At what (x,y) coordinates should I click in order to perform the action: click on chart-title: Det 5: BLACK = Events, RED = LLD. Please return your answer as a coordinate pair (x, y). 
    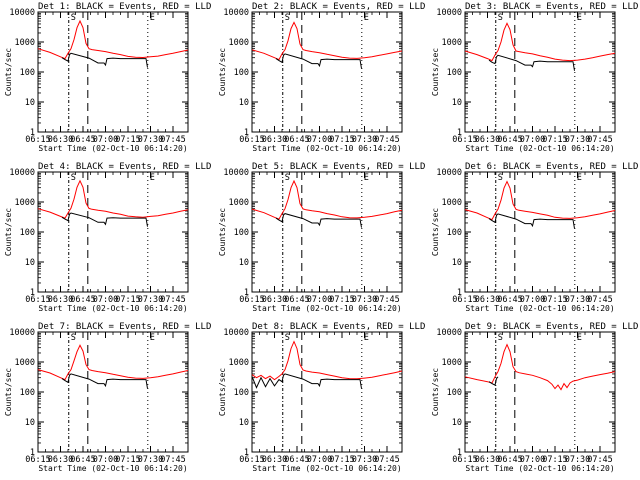
    Looking at the image, I should click on (338, 167).